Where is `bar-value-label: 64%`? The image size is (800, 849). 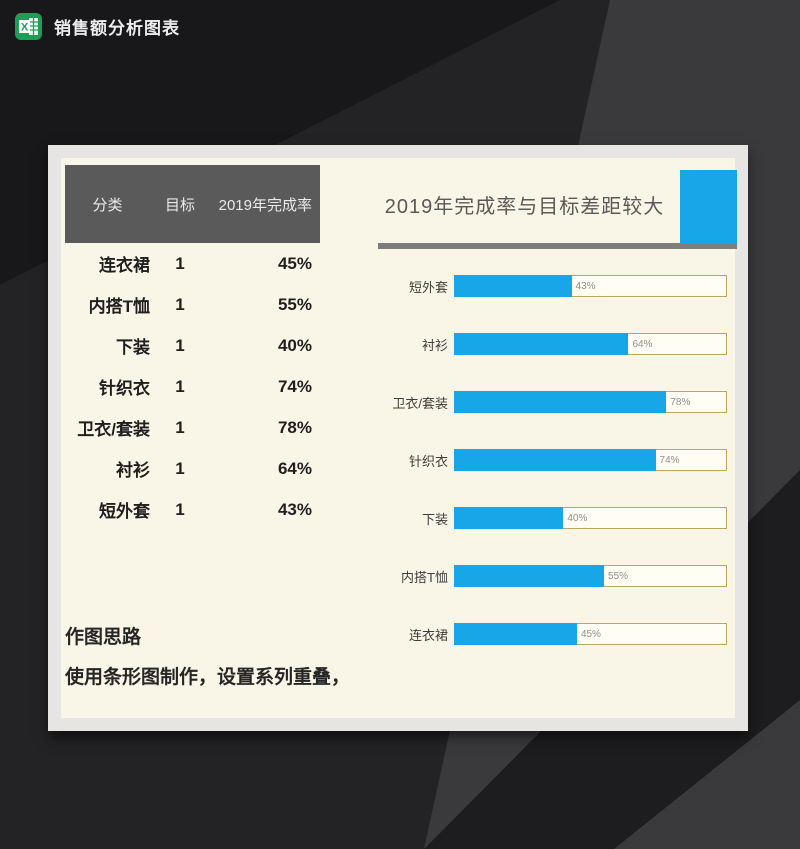 bar-value-label: 64% is located at coordinates (642, 344).